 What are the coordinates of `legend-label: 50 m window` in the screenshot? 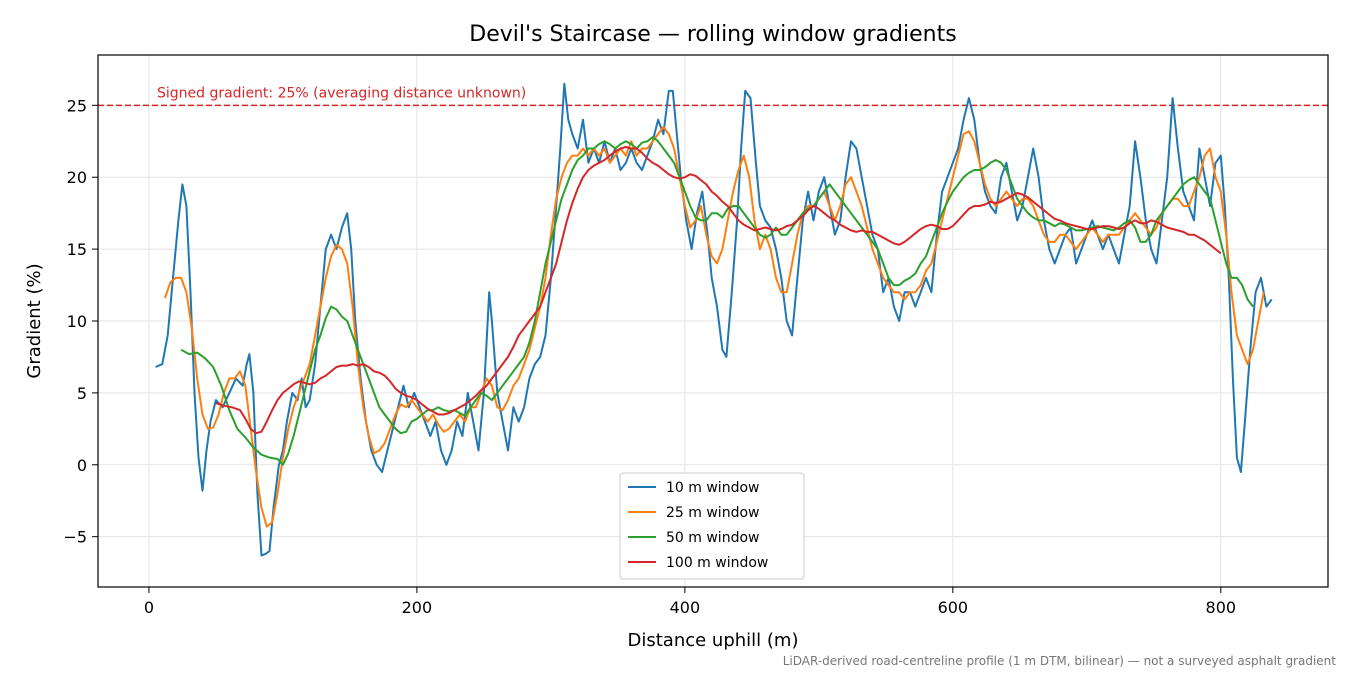 It's located at (712, 538).